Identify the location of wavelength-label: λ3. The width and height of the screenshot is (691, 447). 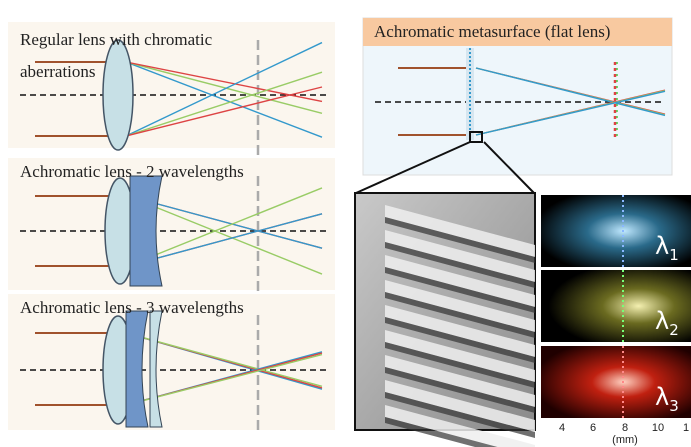
(667, 399).